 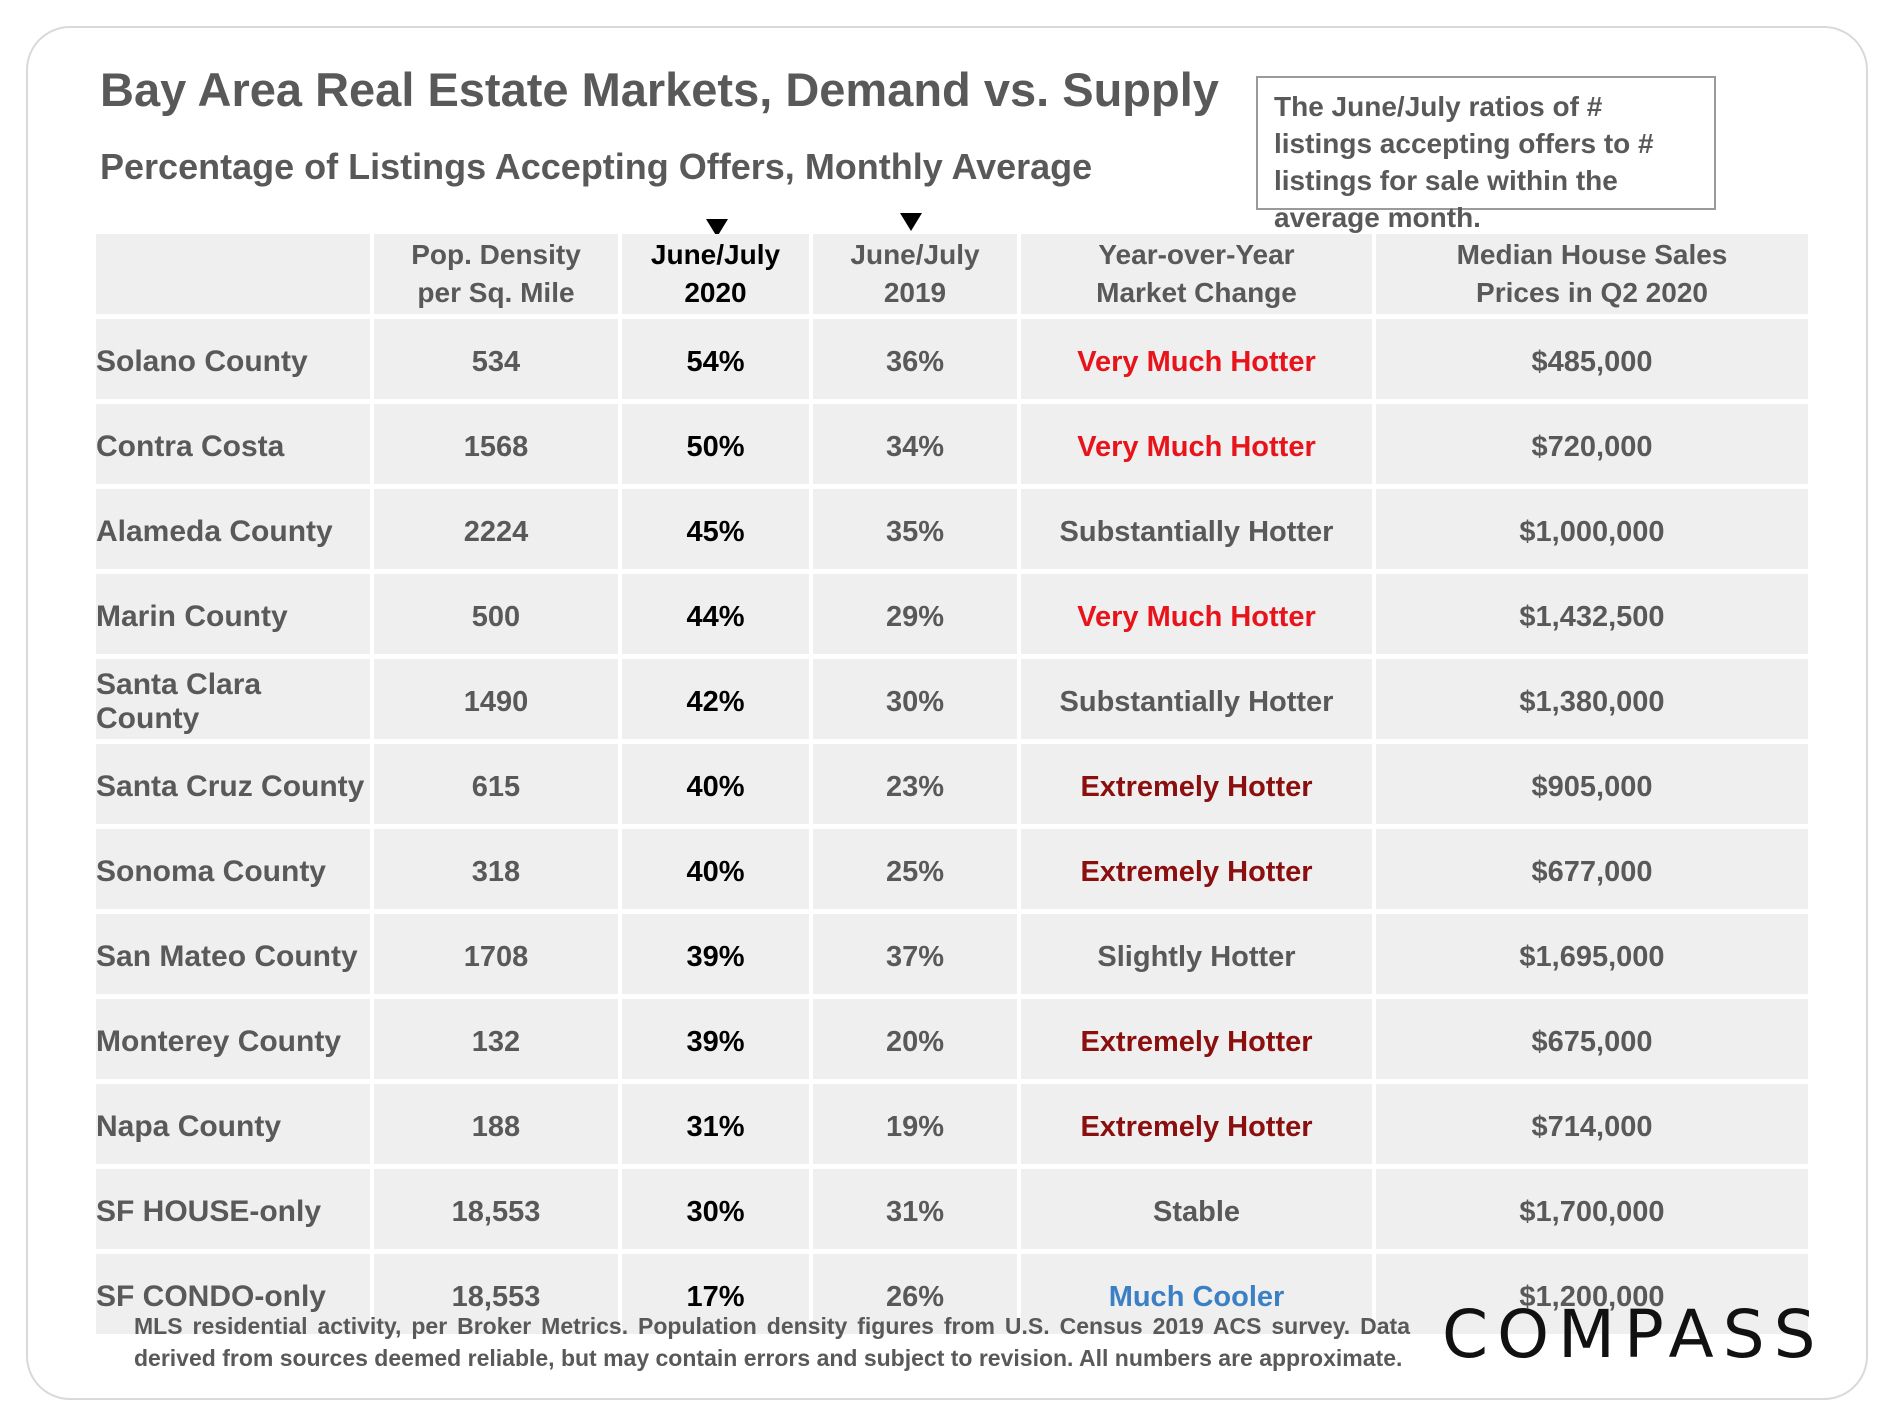 What do you see at coordinates (915, 529) in the screenshot?
I see `june-july-2019-cell: 35%` at bounding box center [915, 529].